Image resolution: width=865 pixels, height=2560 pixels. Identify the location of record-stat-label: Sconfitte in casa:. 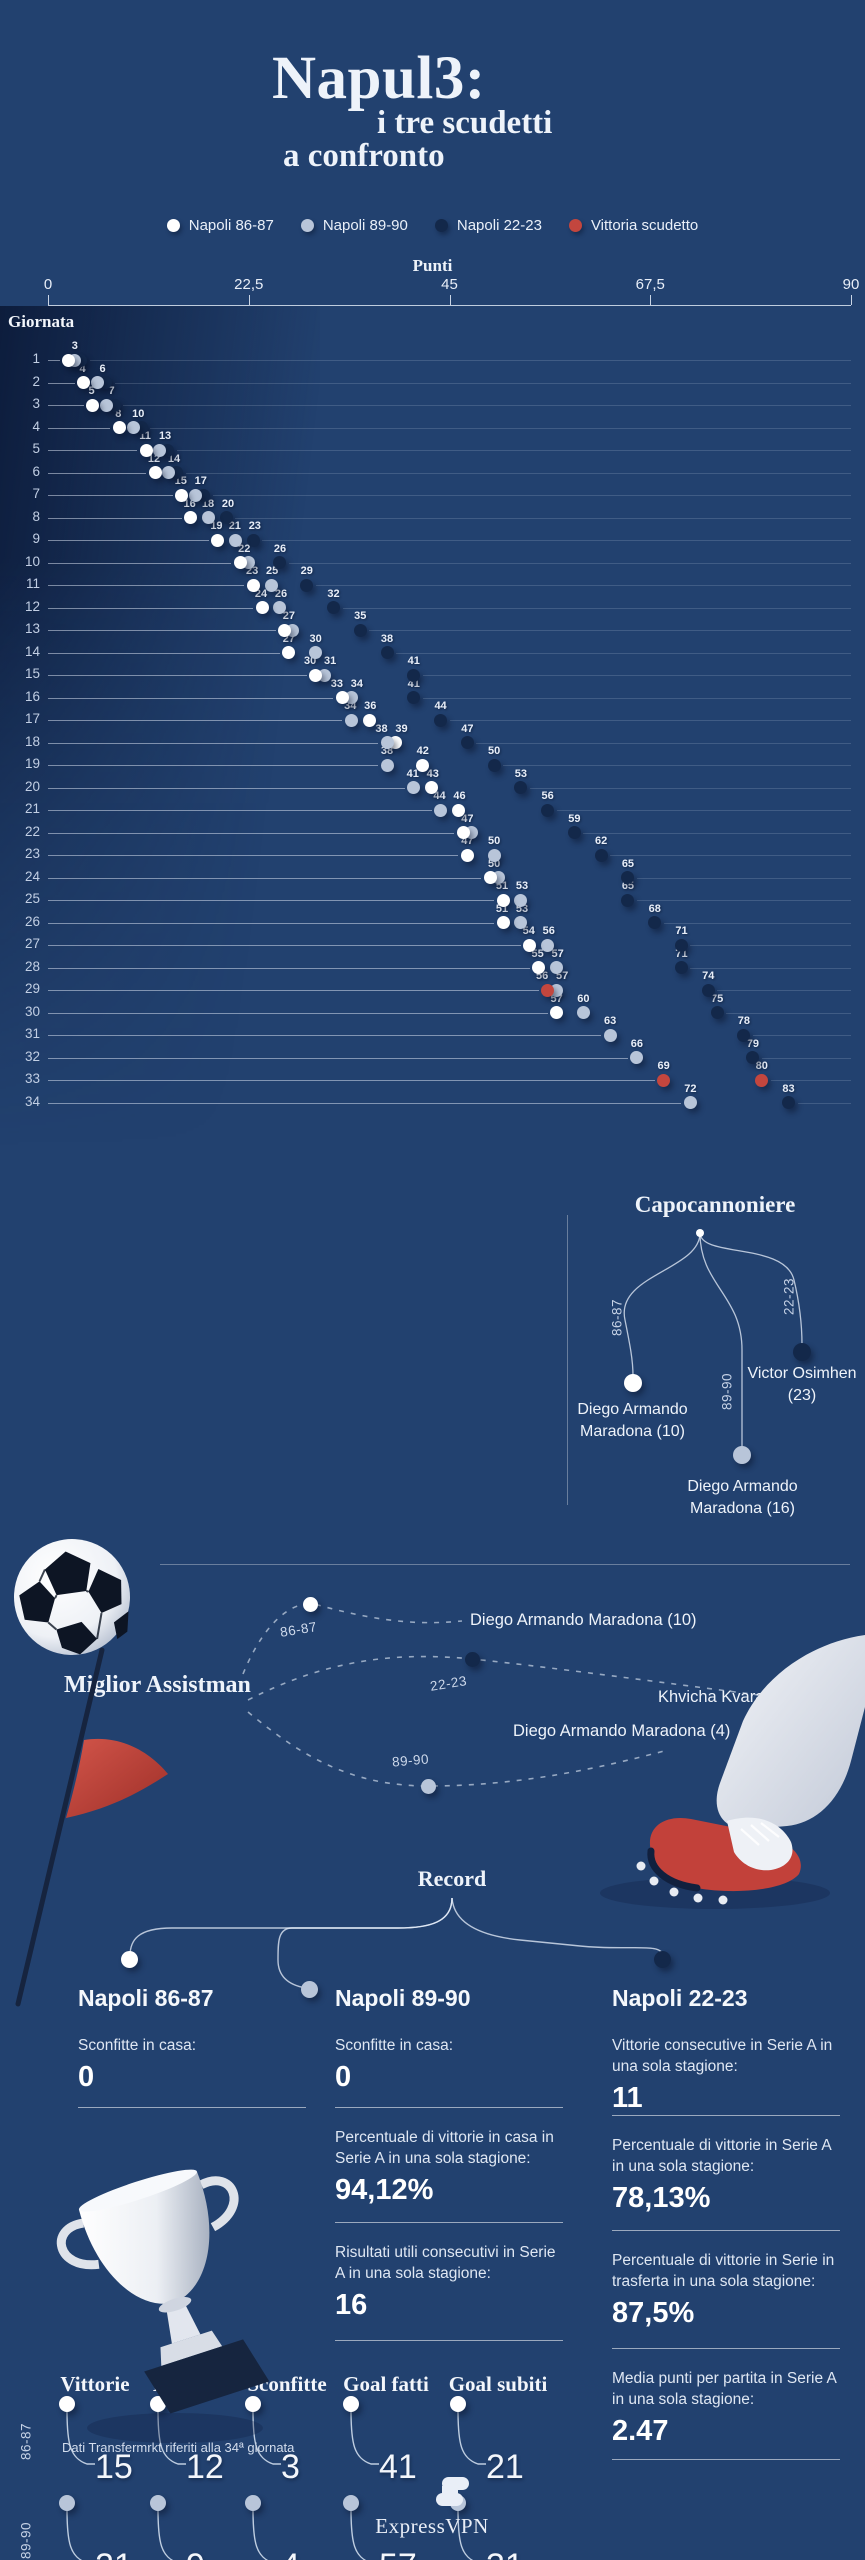
(137, 2045).